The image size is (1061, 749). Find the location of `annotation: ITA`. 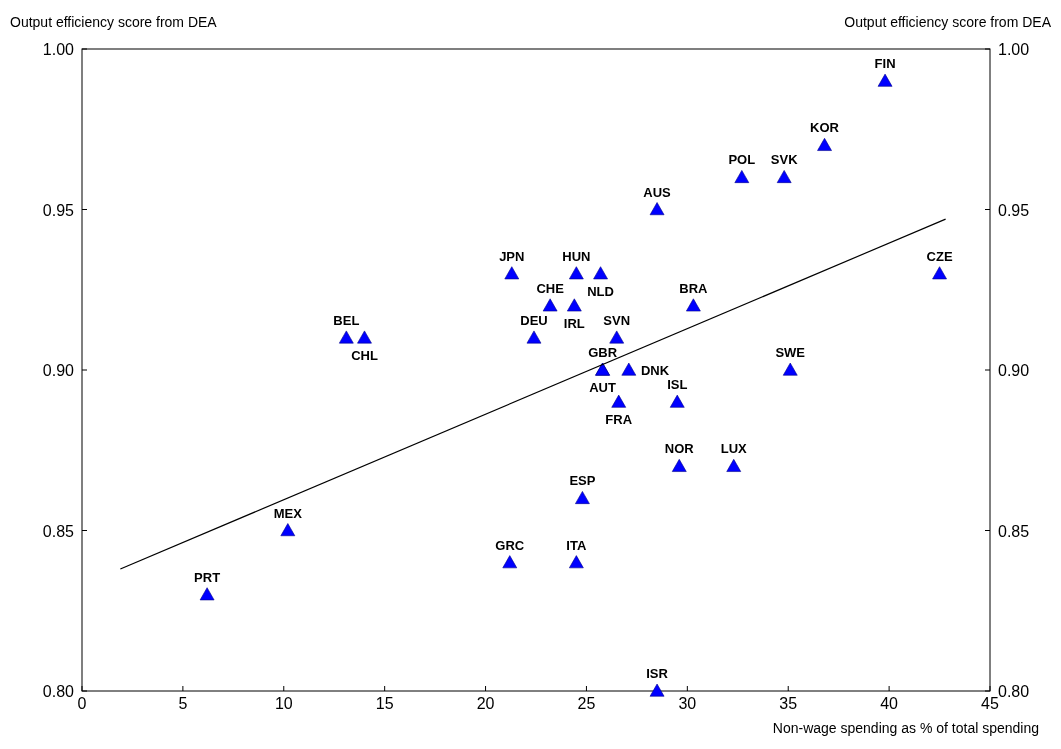

annotation: ITA is located at coordinates (576, 545).